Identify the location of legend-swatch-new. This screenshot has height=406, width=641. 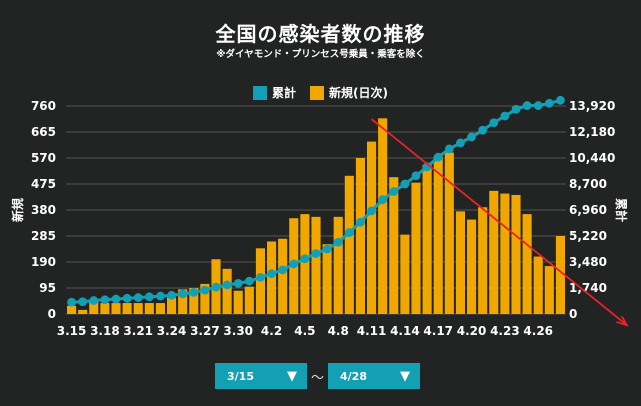
(317, 92).